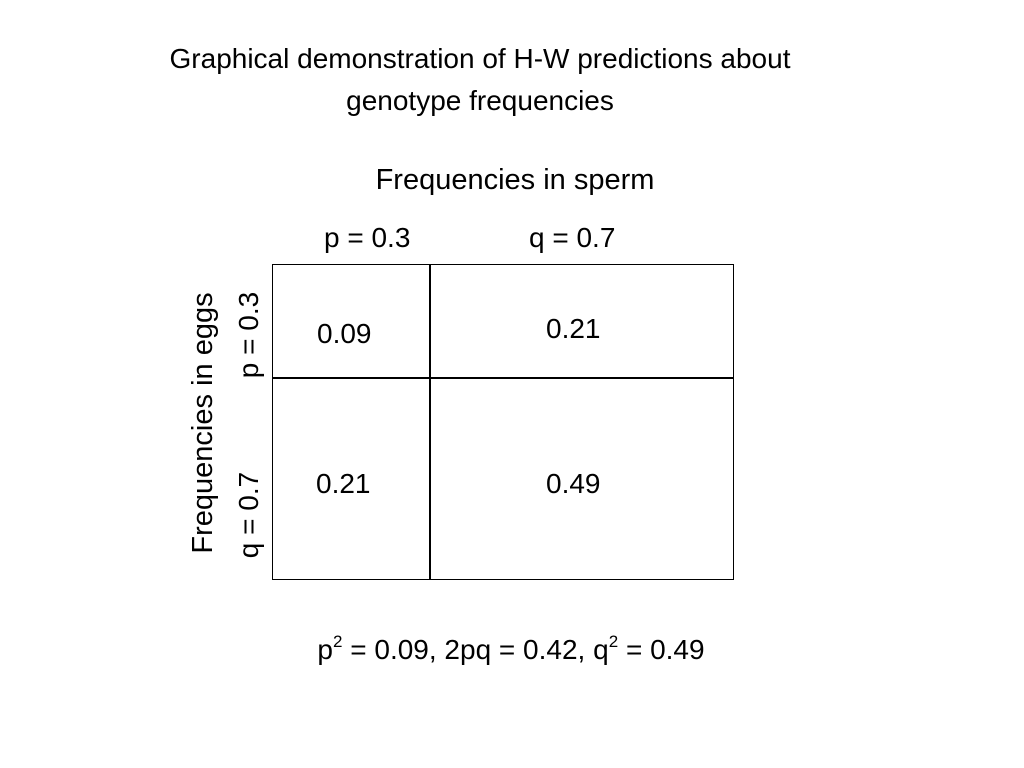 The height and width of the screenshot is (768, 1024). Describe the element at coordinates (480, 100) in the screenshot. I see `slide-title-line-2: genotype frequencies` at that location.